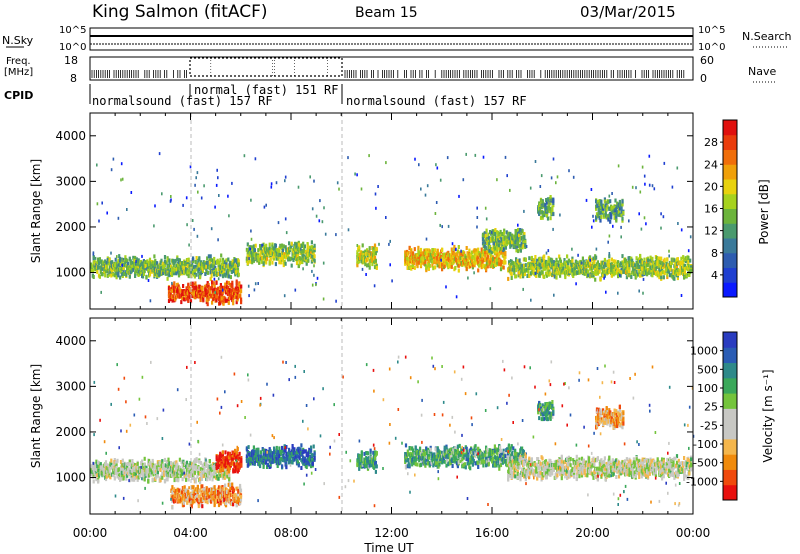 The height and width of the screenshot is (554, 800). I want to click on freq-unit-label: [MHz], so click(18, 72).